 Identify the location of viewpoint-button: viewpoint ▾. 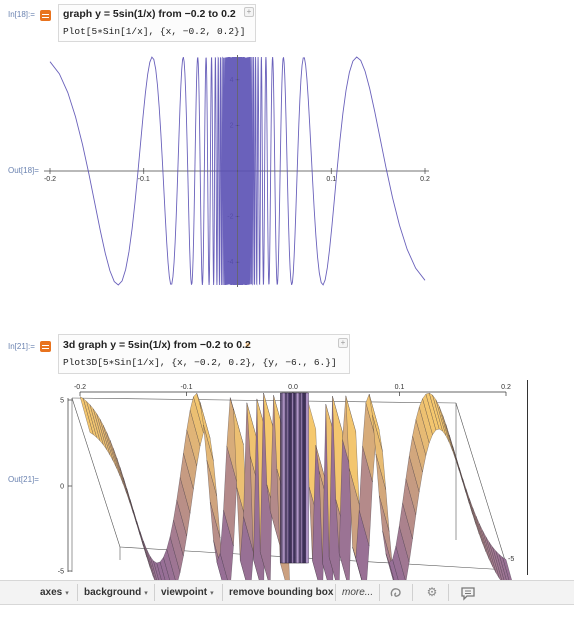
(187, 592).